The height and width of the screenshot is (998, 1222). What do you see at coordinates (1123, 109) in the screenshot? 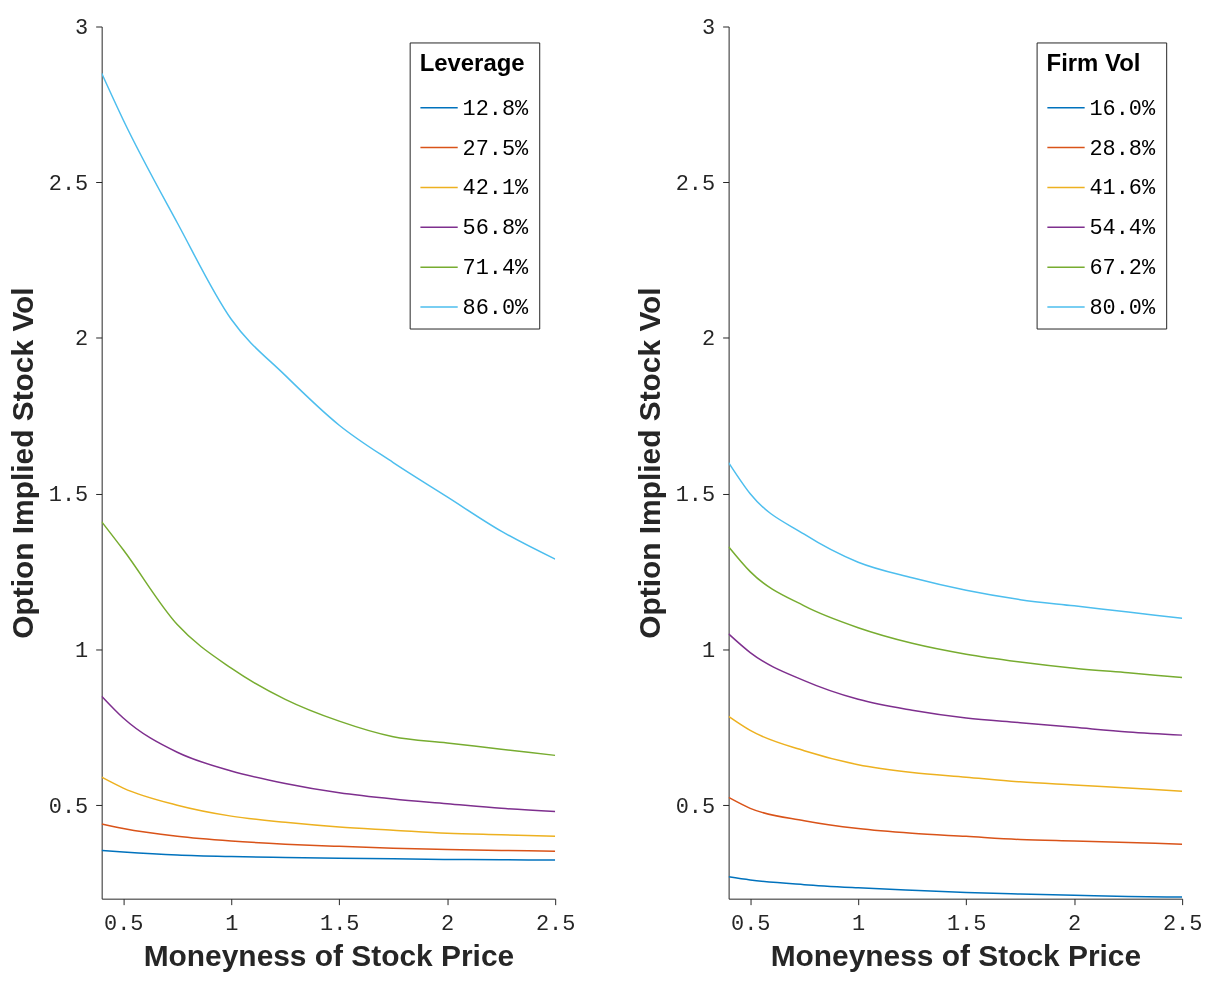
I see `legend-label: 16.0%` at bounding box center [1123, 109].